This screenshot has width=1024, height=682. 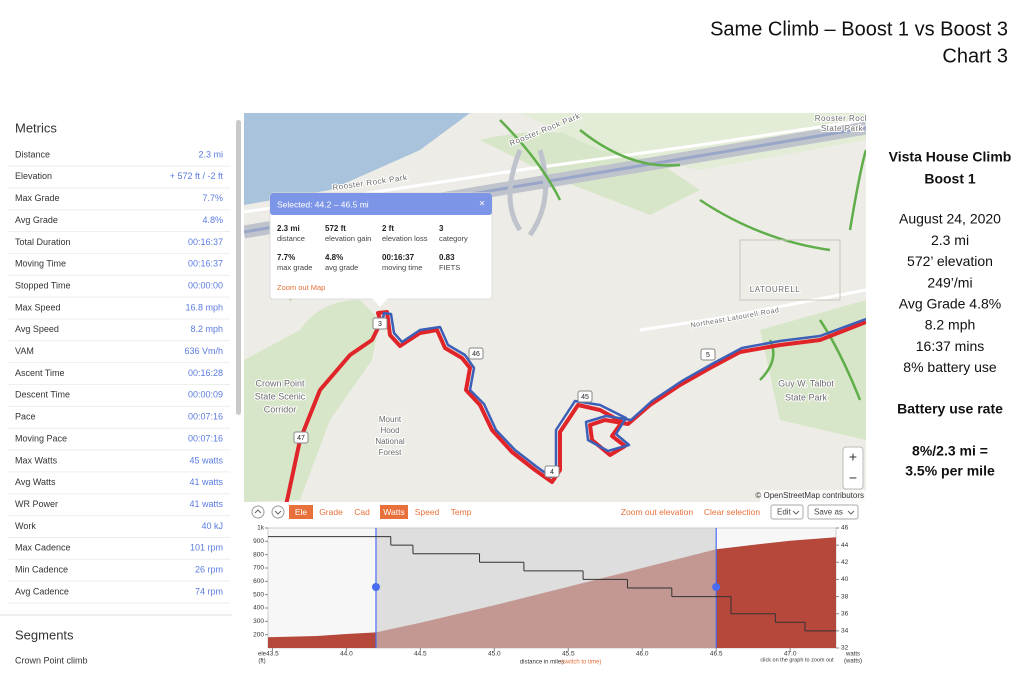 I want to click on y2-tick-label: 40, so click(x=845, y=579).